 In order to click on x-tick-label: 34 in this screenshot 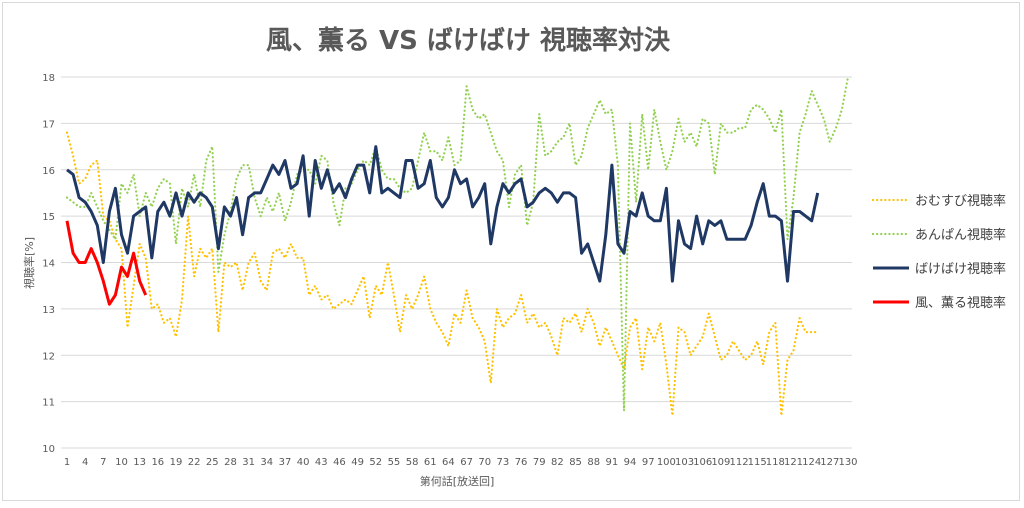, I will do `click(266, 462)`.